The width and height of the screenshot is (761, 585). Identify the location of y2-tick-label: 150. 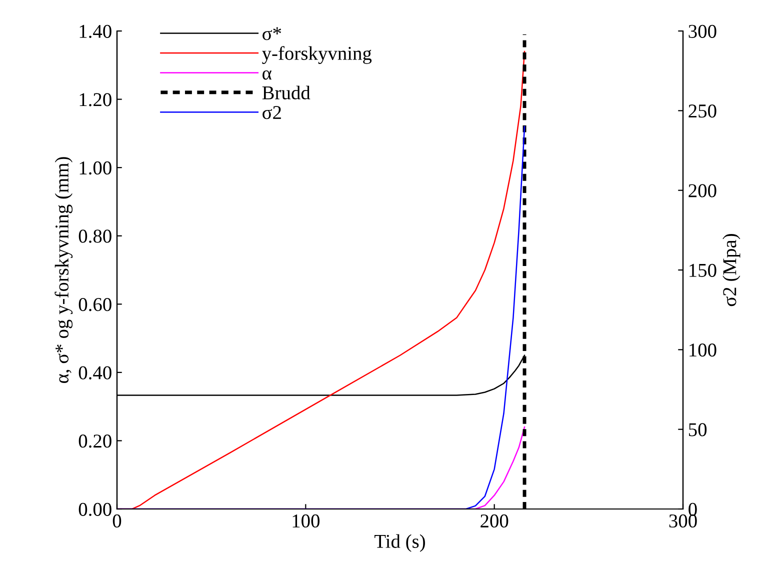
(703, 270).